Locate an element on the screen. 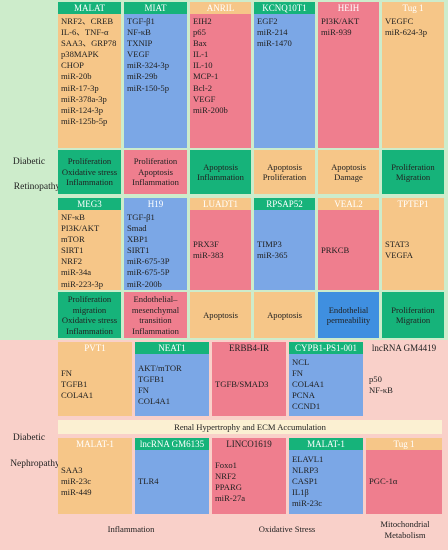 This screenshot has width=448, height=550. target-list: VEGFC miR-624-3p is located at coordinates (413, 81).